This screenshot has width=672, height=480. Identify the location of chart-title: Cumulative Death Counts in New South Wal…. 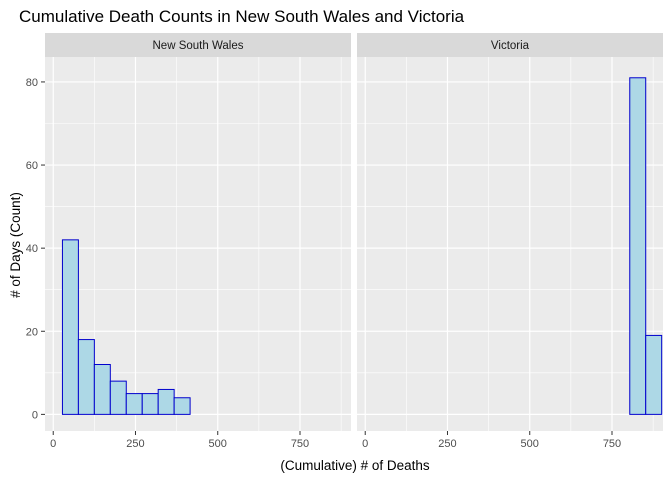
(242, 16).